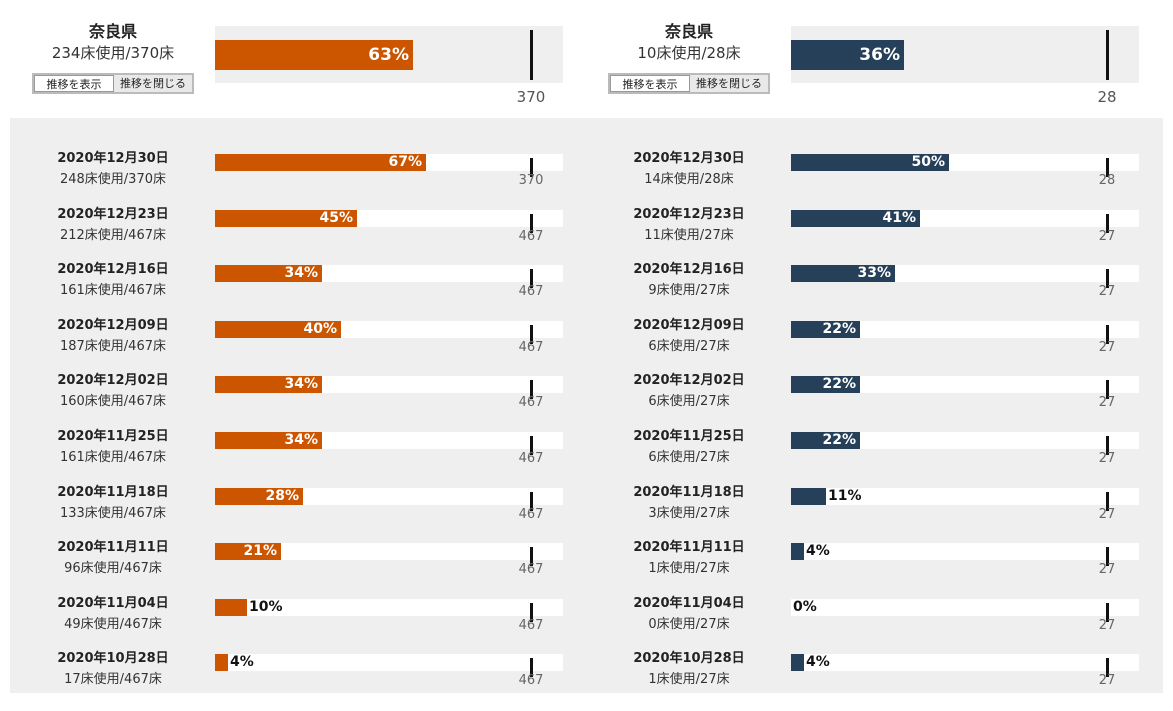 Image resolution: width=1173 pixels, height=711 pixels. Describe the element at coordinates (869, 286) in the screenshot. I see `history-row: 2020年12月16日 9床使用/27床 33% 27` at that location.